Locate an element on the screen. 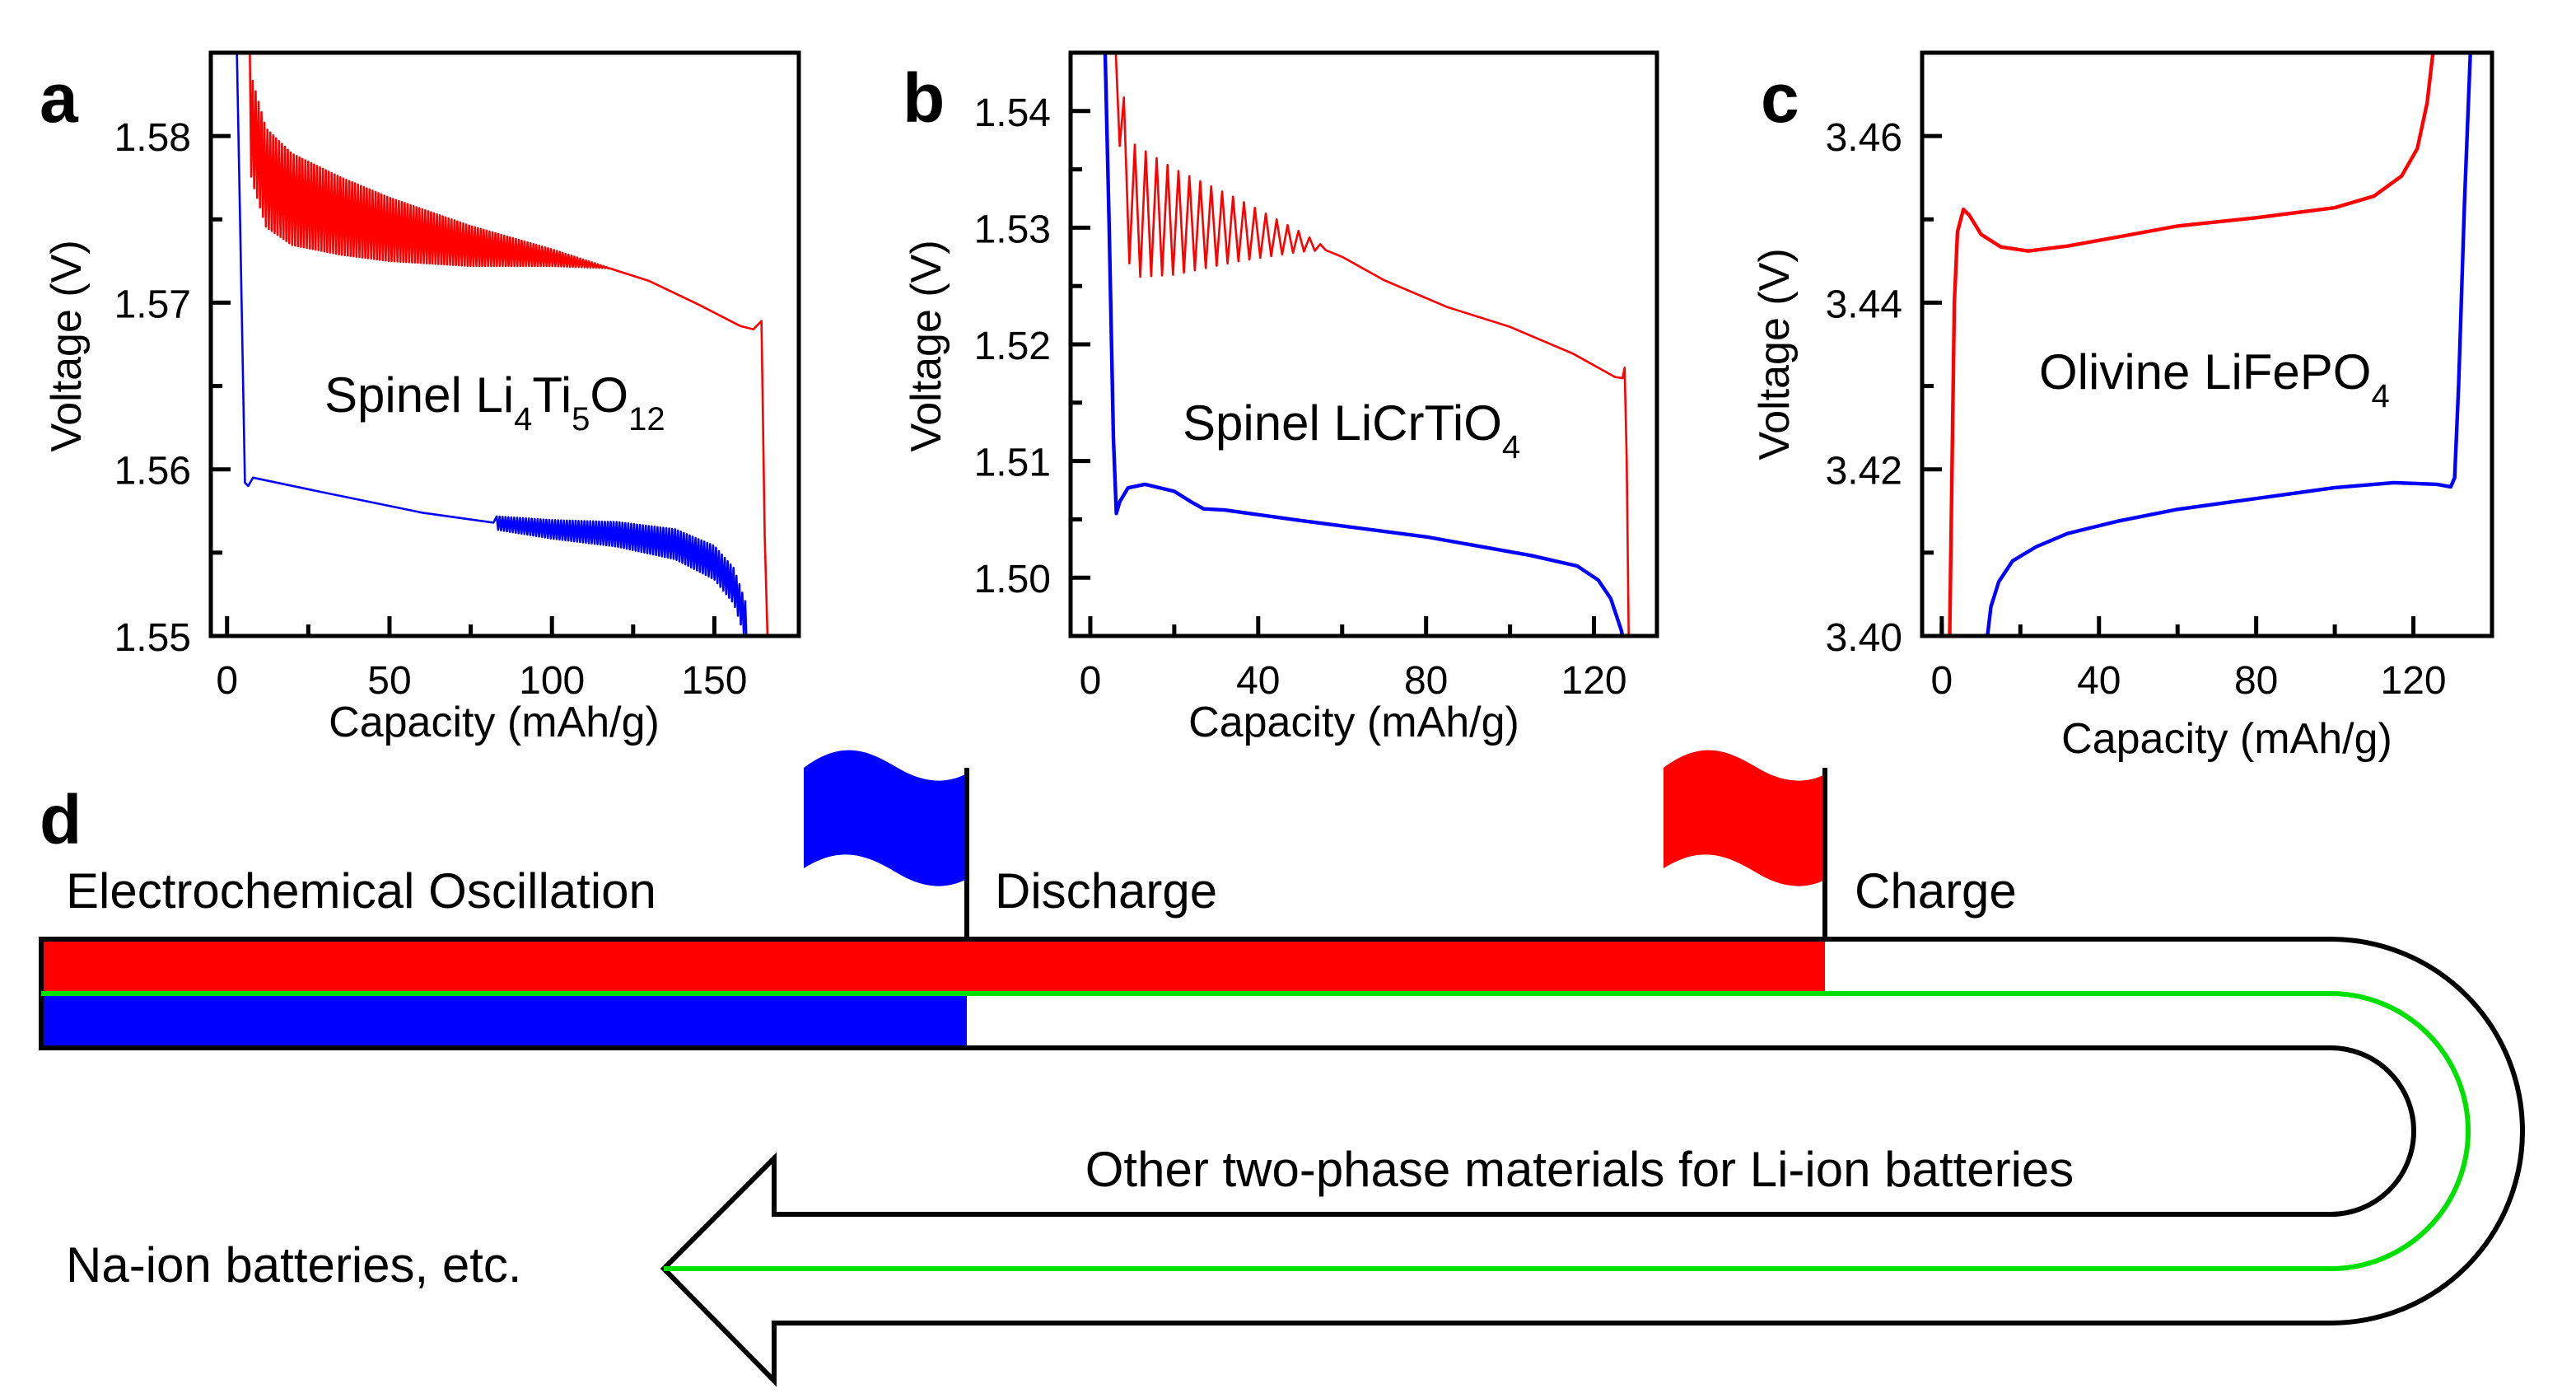  charge-bar is located at coordinates (933, 966).